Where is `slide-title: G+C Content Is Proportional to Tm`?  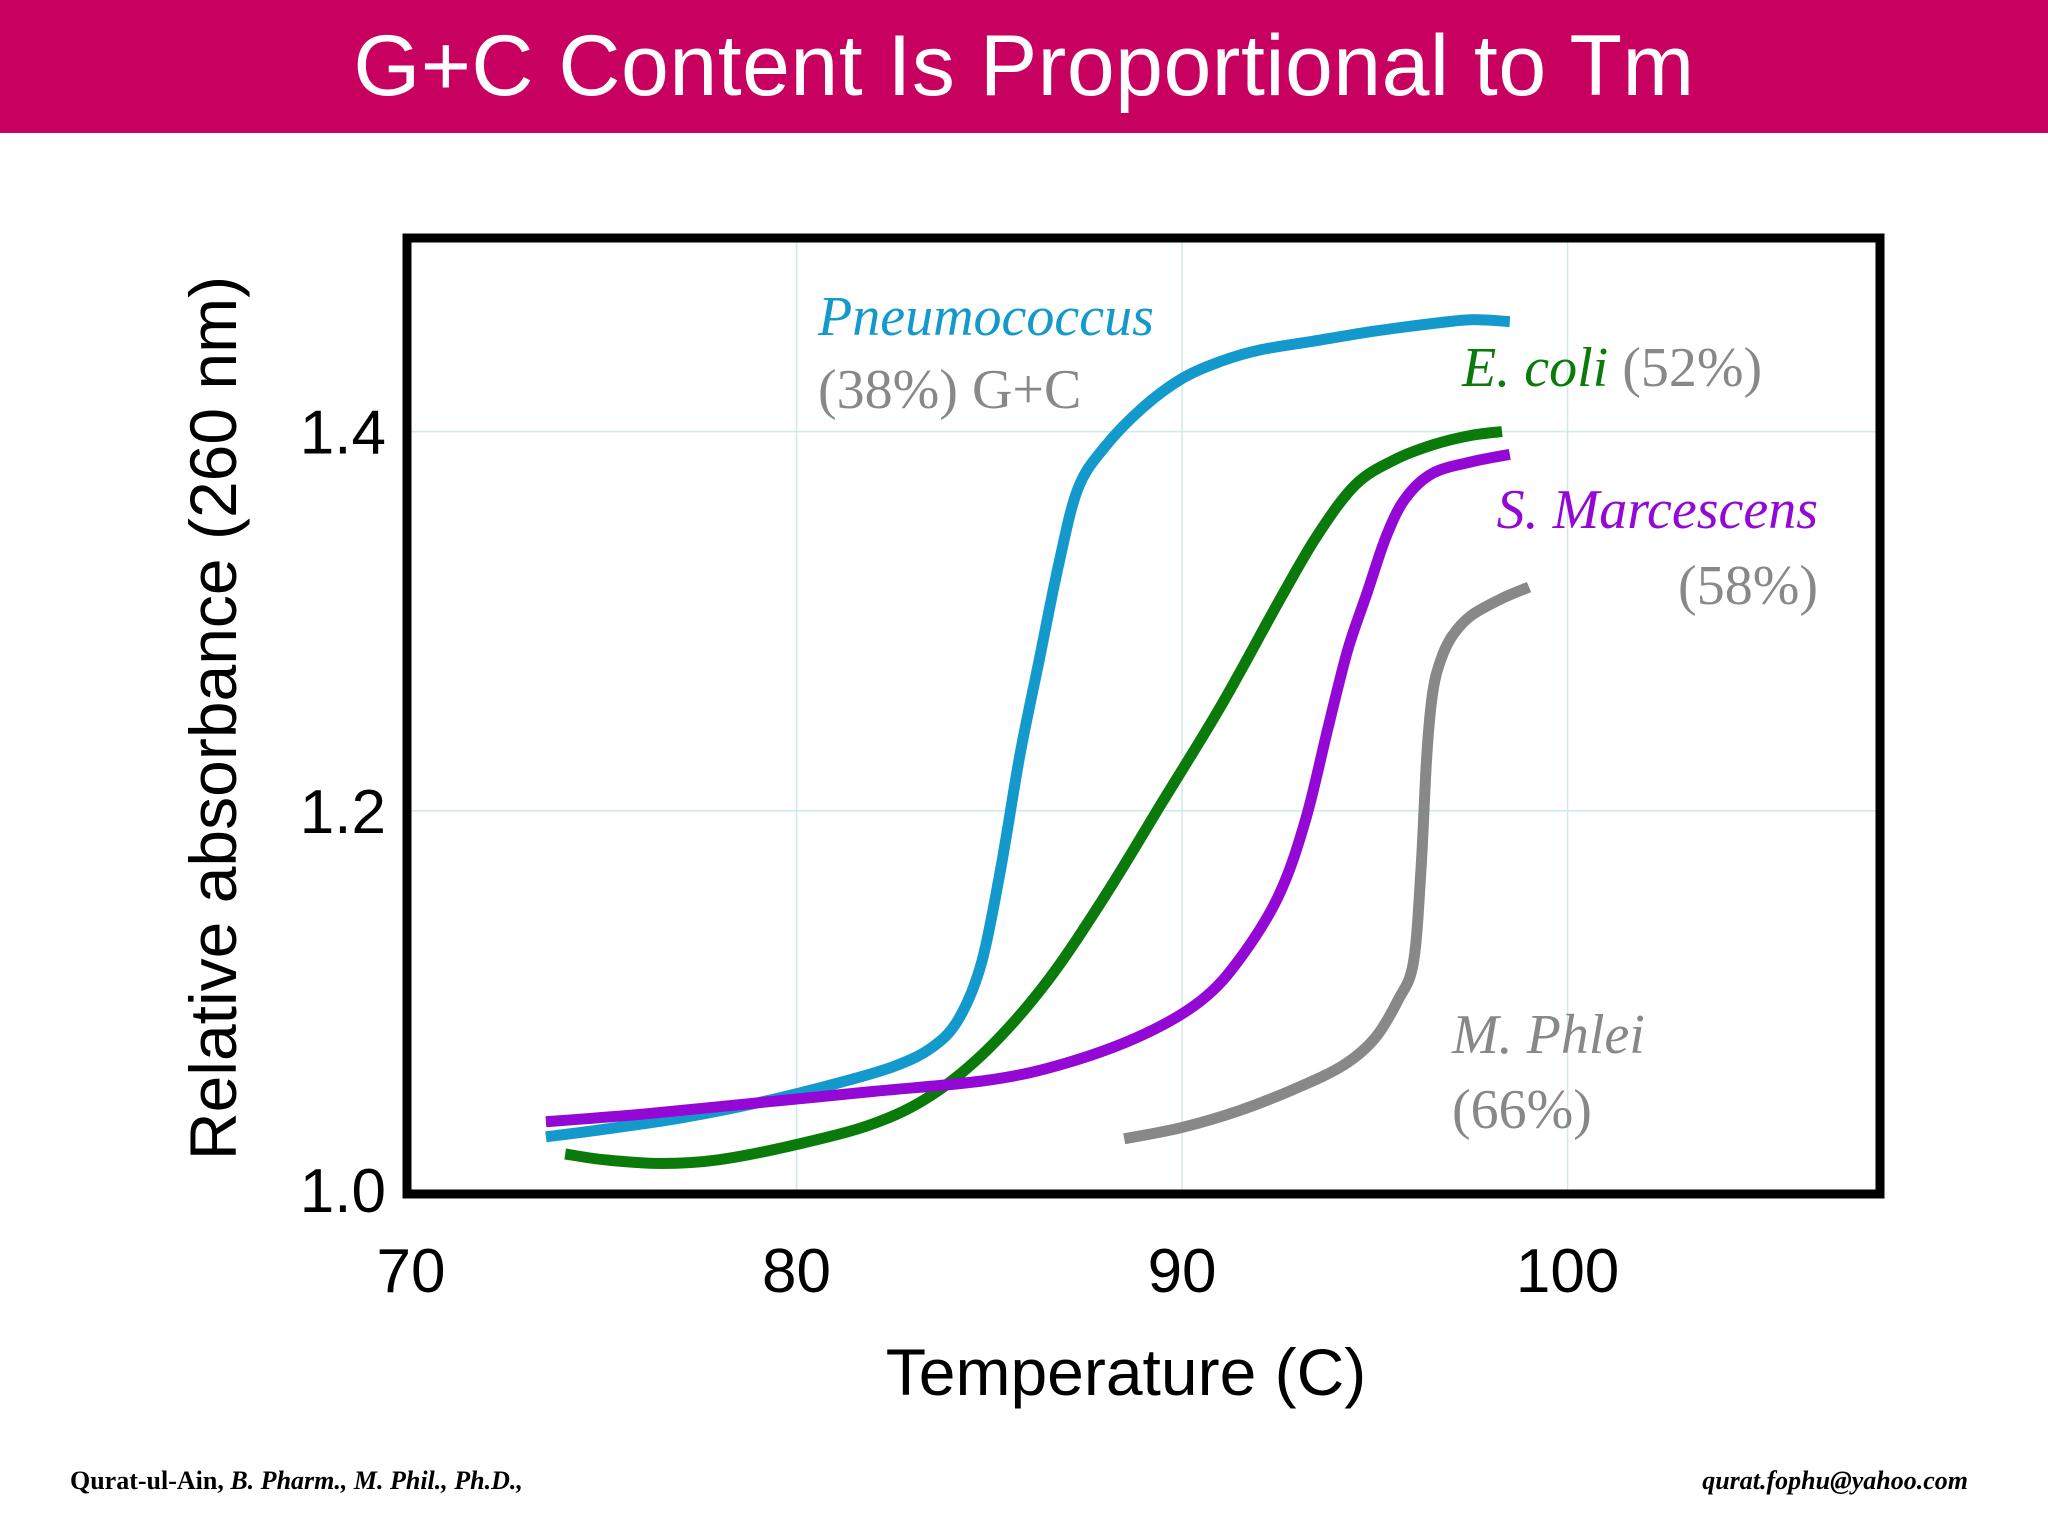 slide-title: G+C Content Is Proportional to Tm is located at coordinates (1024, 66).